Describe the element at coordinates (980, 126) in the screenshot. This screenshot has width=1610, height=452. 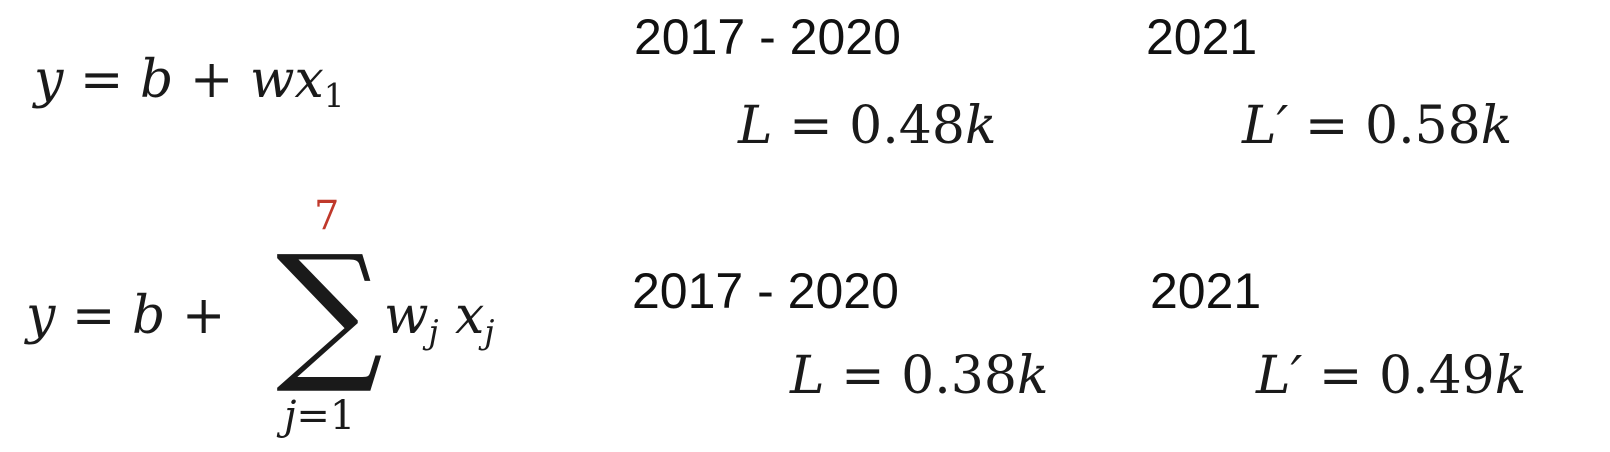
I see `model1-train-k: k` at that location.